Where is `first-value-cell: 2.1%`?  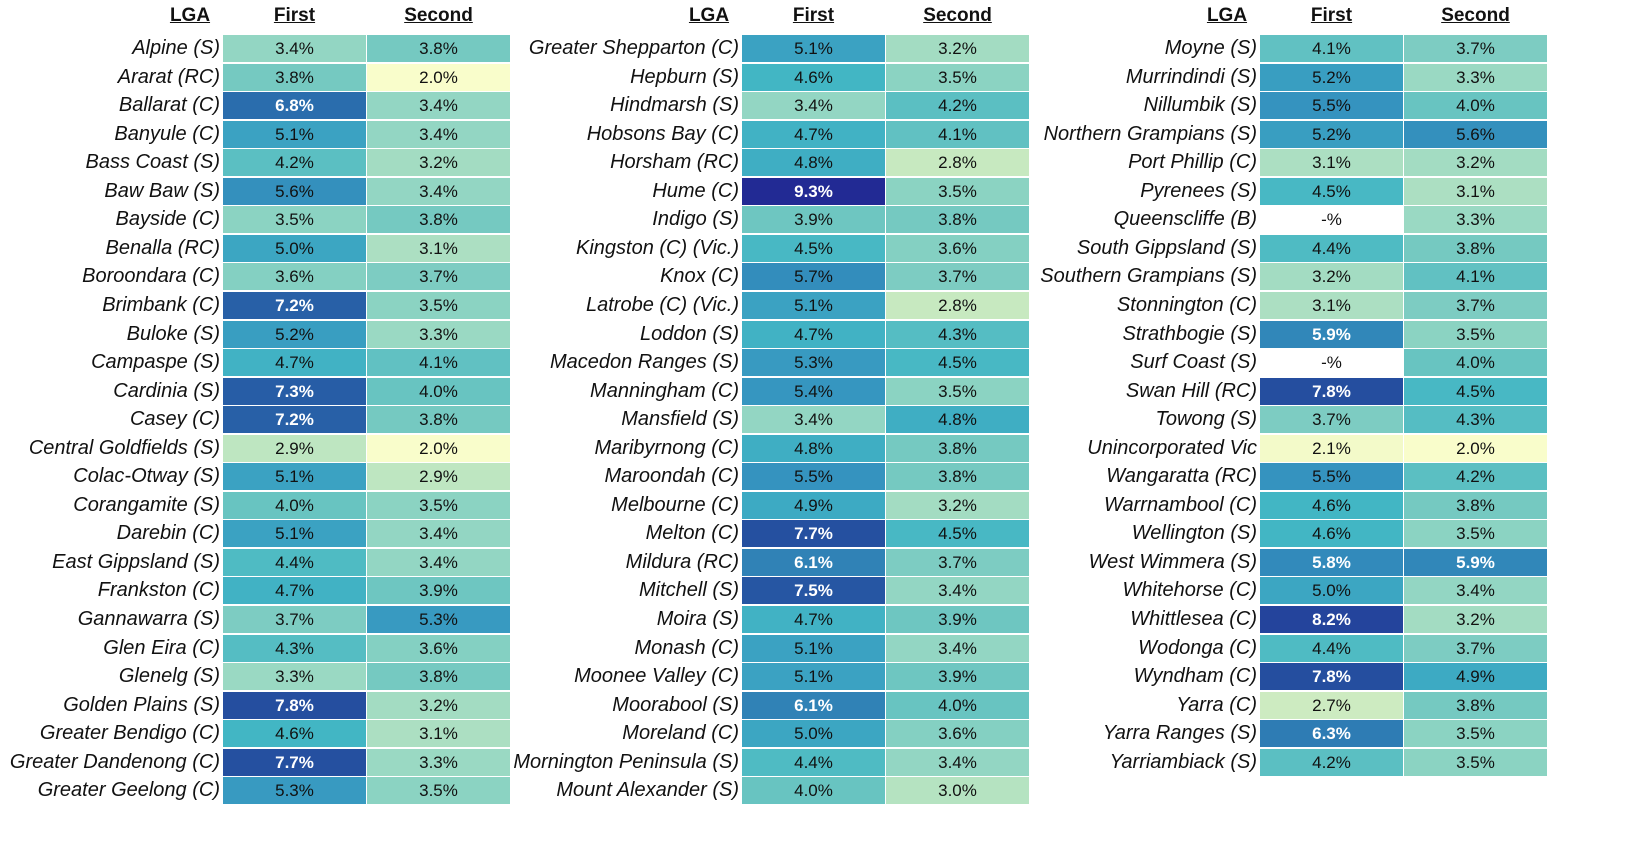 first-value-cell: 2.1% is located at coordinates (1331, 448).